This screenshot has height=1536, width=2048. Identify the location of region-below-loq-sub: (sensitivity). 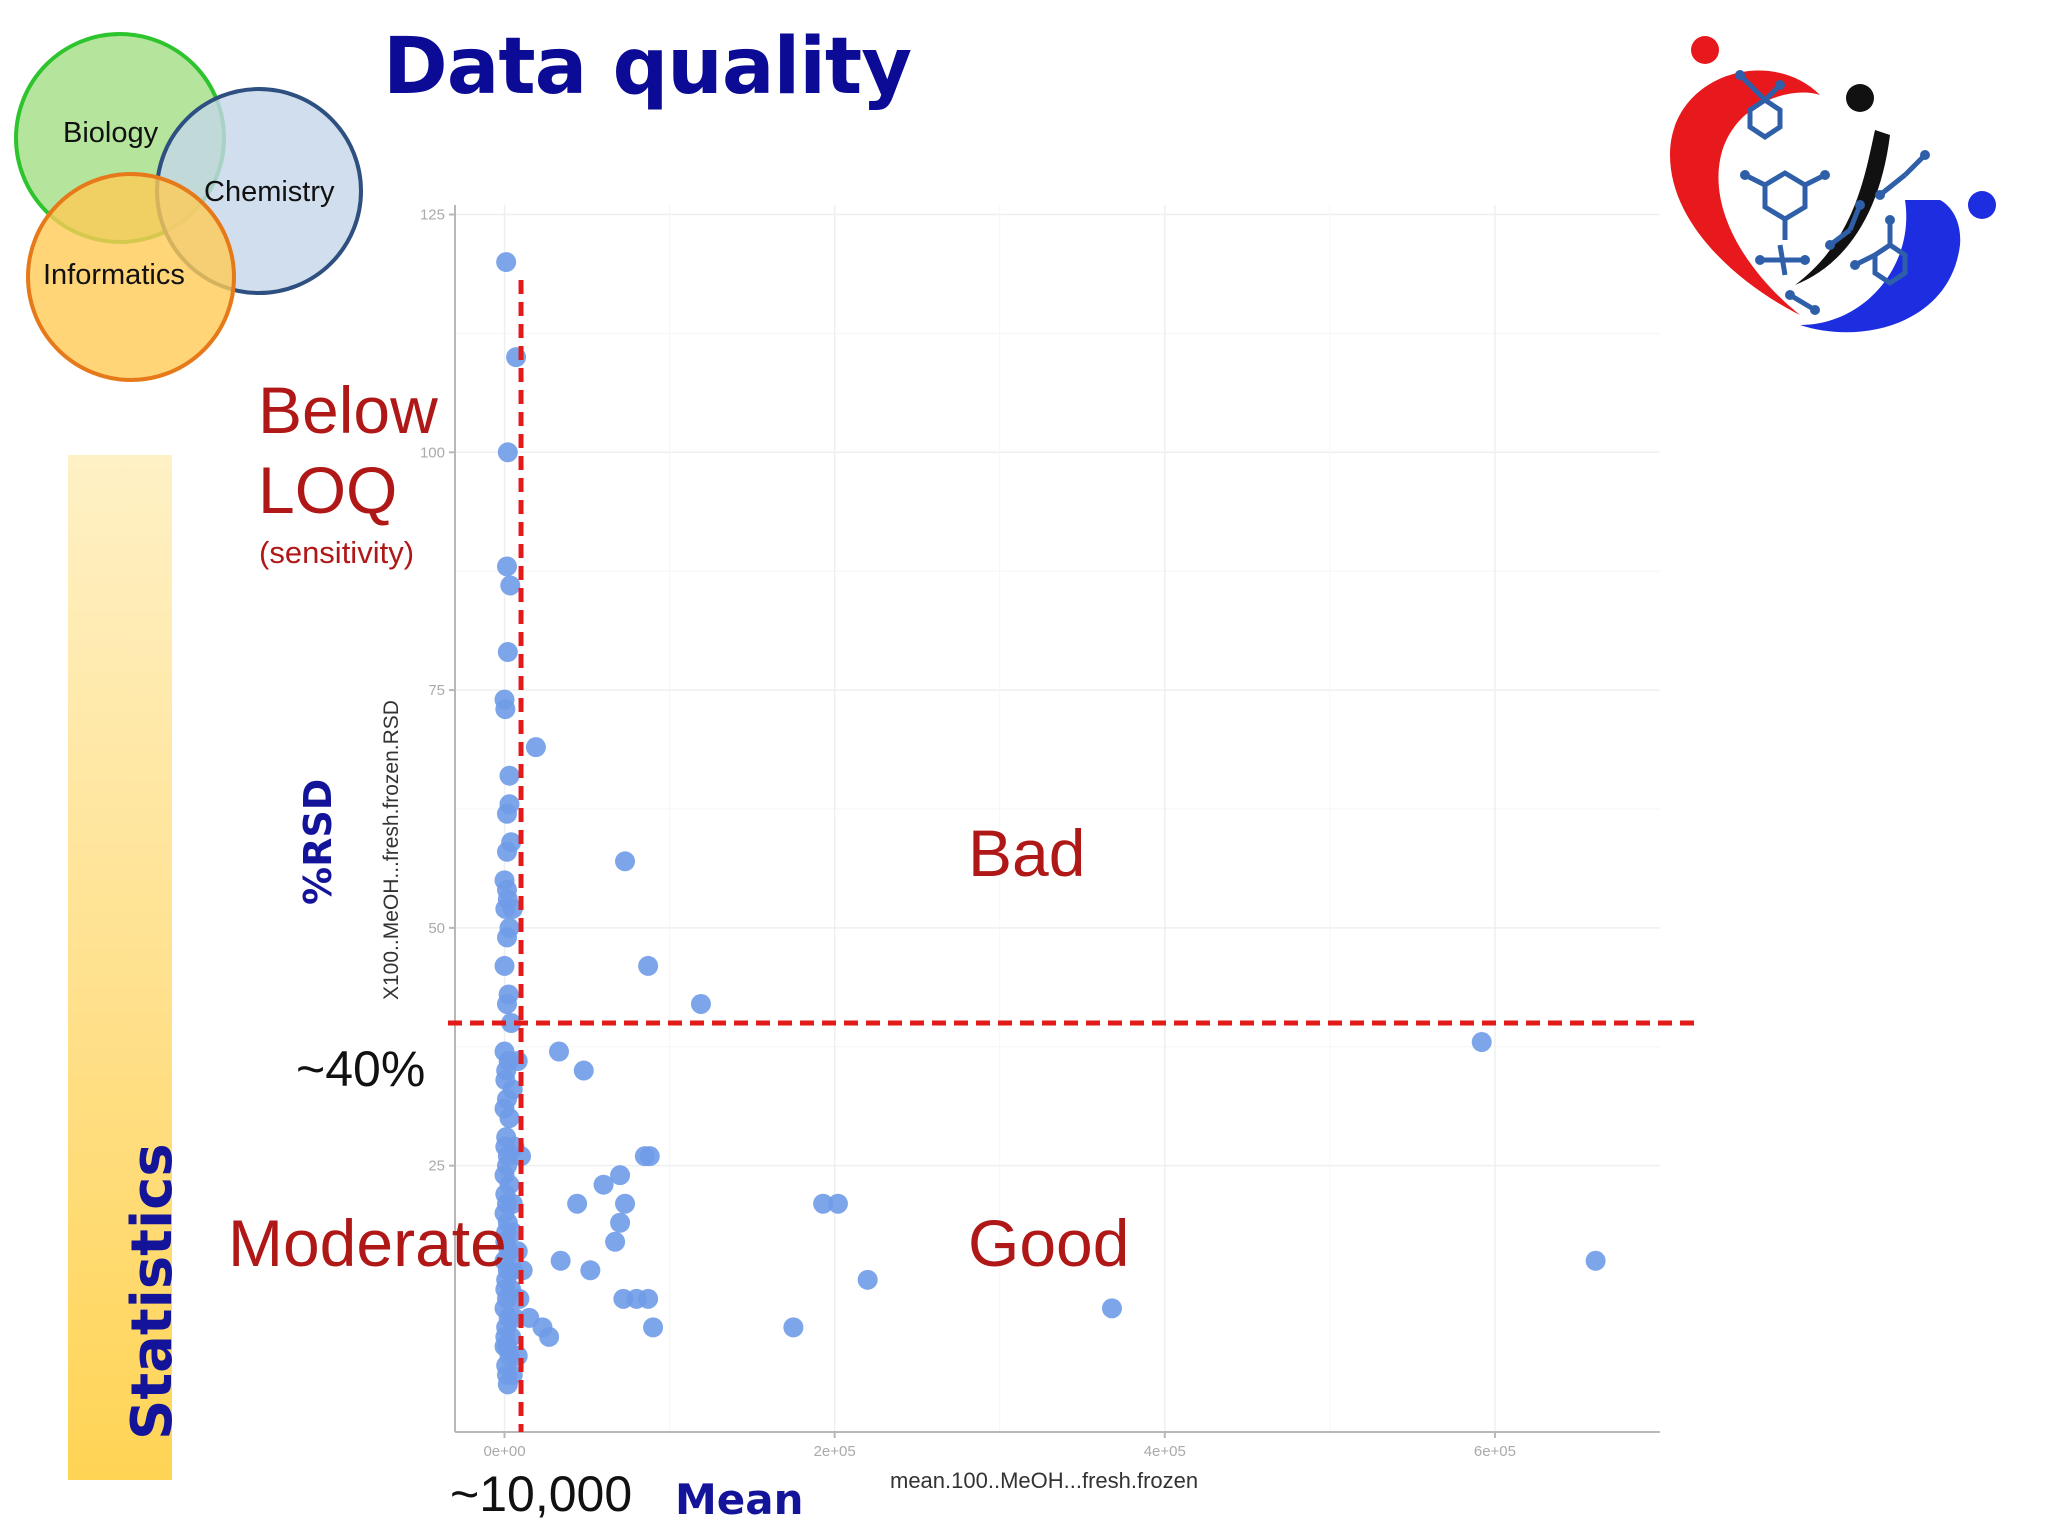
(337, 552).